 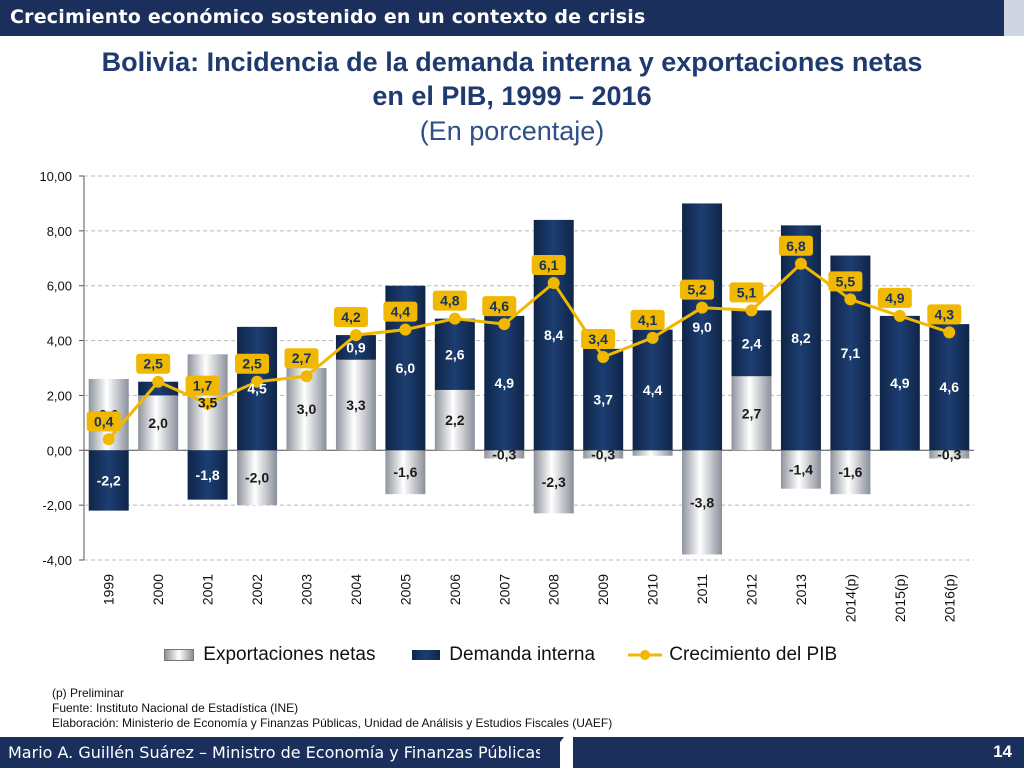 What do you see at coordinates (406, 368) in the screenshot?
I see `bar-label-demanda: 6,0` at bounding box center [406, 368].